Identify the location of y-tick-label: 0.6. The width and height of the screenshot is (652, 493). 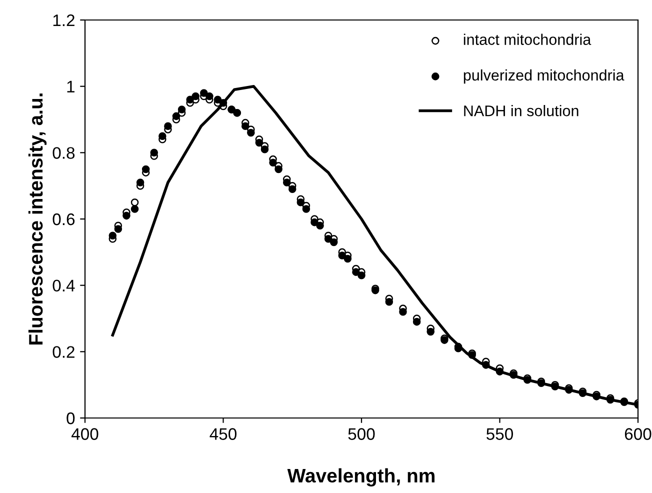
(63, 219).